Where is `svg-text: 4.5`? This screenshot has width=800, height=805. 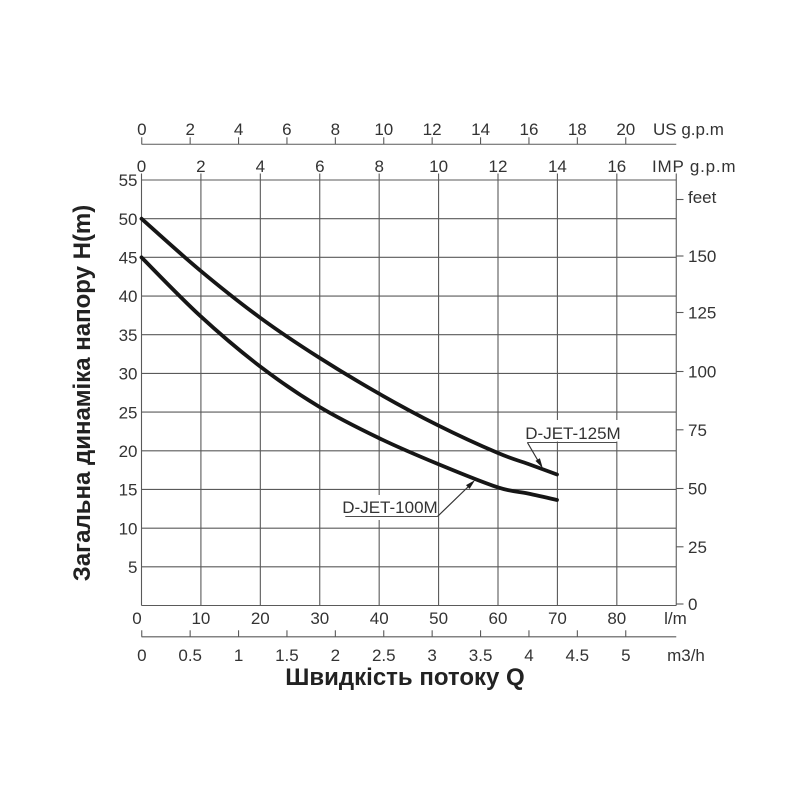
svg-text: 4.5 is located at coordinates (577, 655).